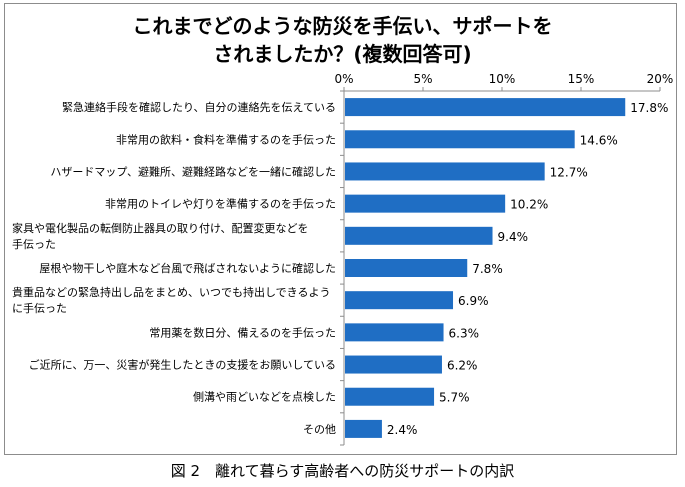 This screenshot has width=685, height=487. What do you see at coordinates (599, 140) in the screenshot?
I see `bar-value-label: 14.6%` at bounding box center [599, 140].